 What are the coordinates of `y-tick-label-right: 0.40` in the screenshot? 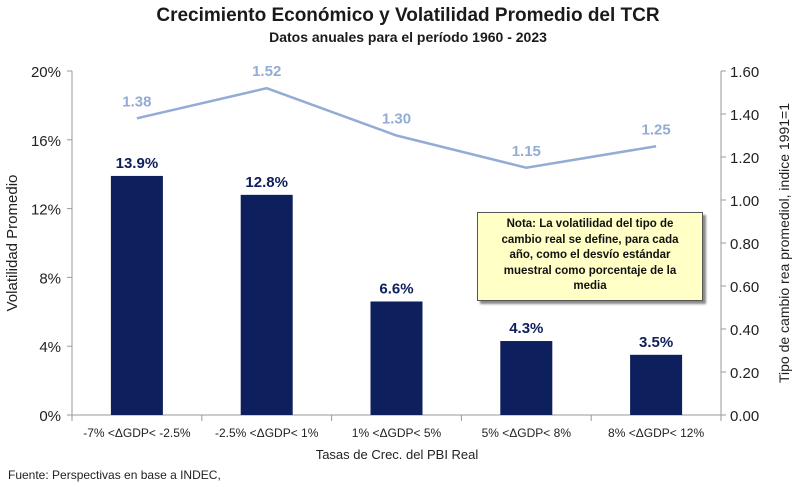 It's located at (744, 330).